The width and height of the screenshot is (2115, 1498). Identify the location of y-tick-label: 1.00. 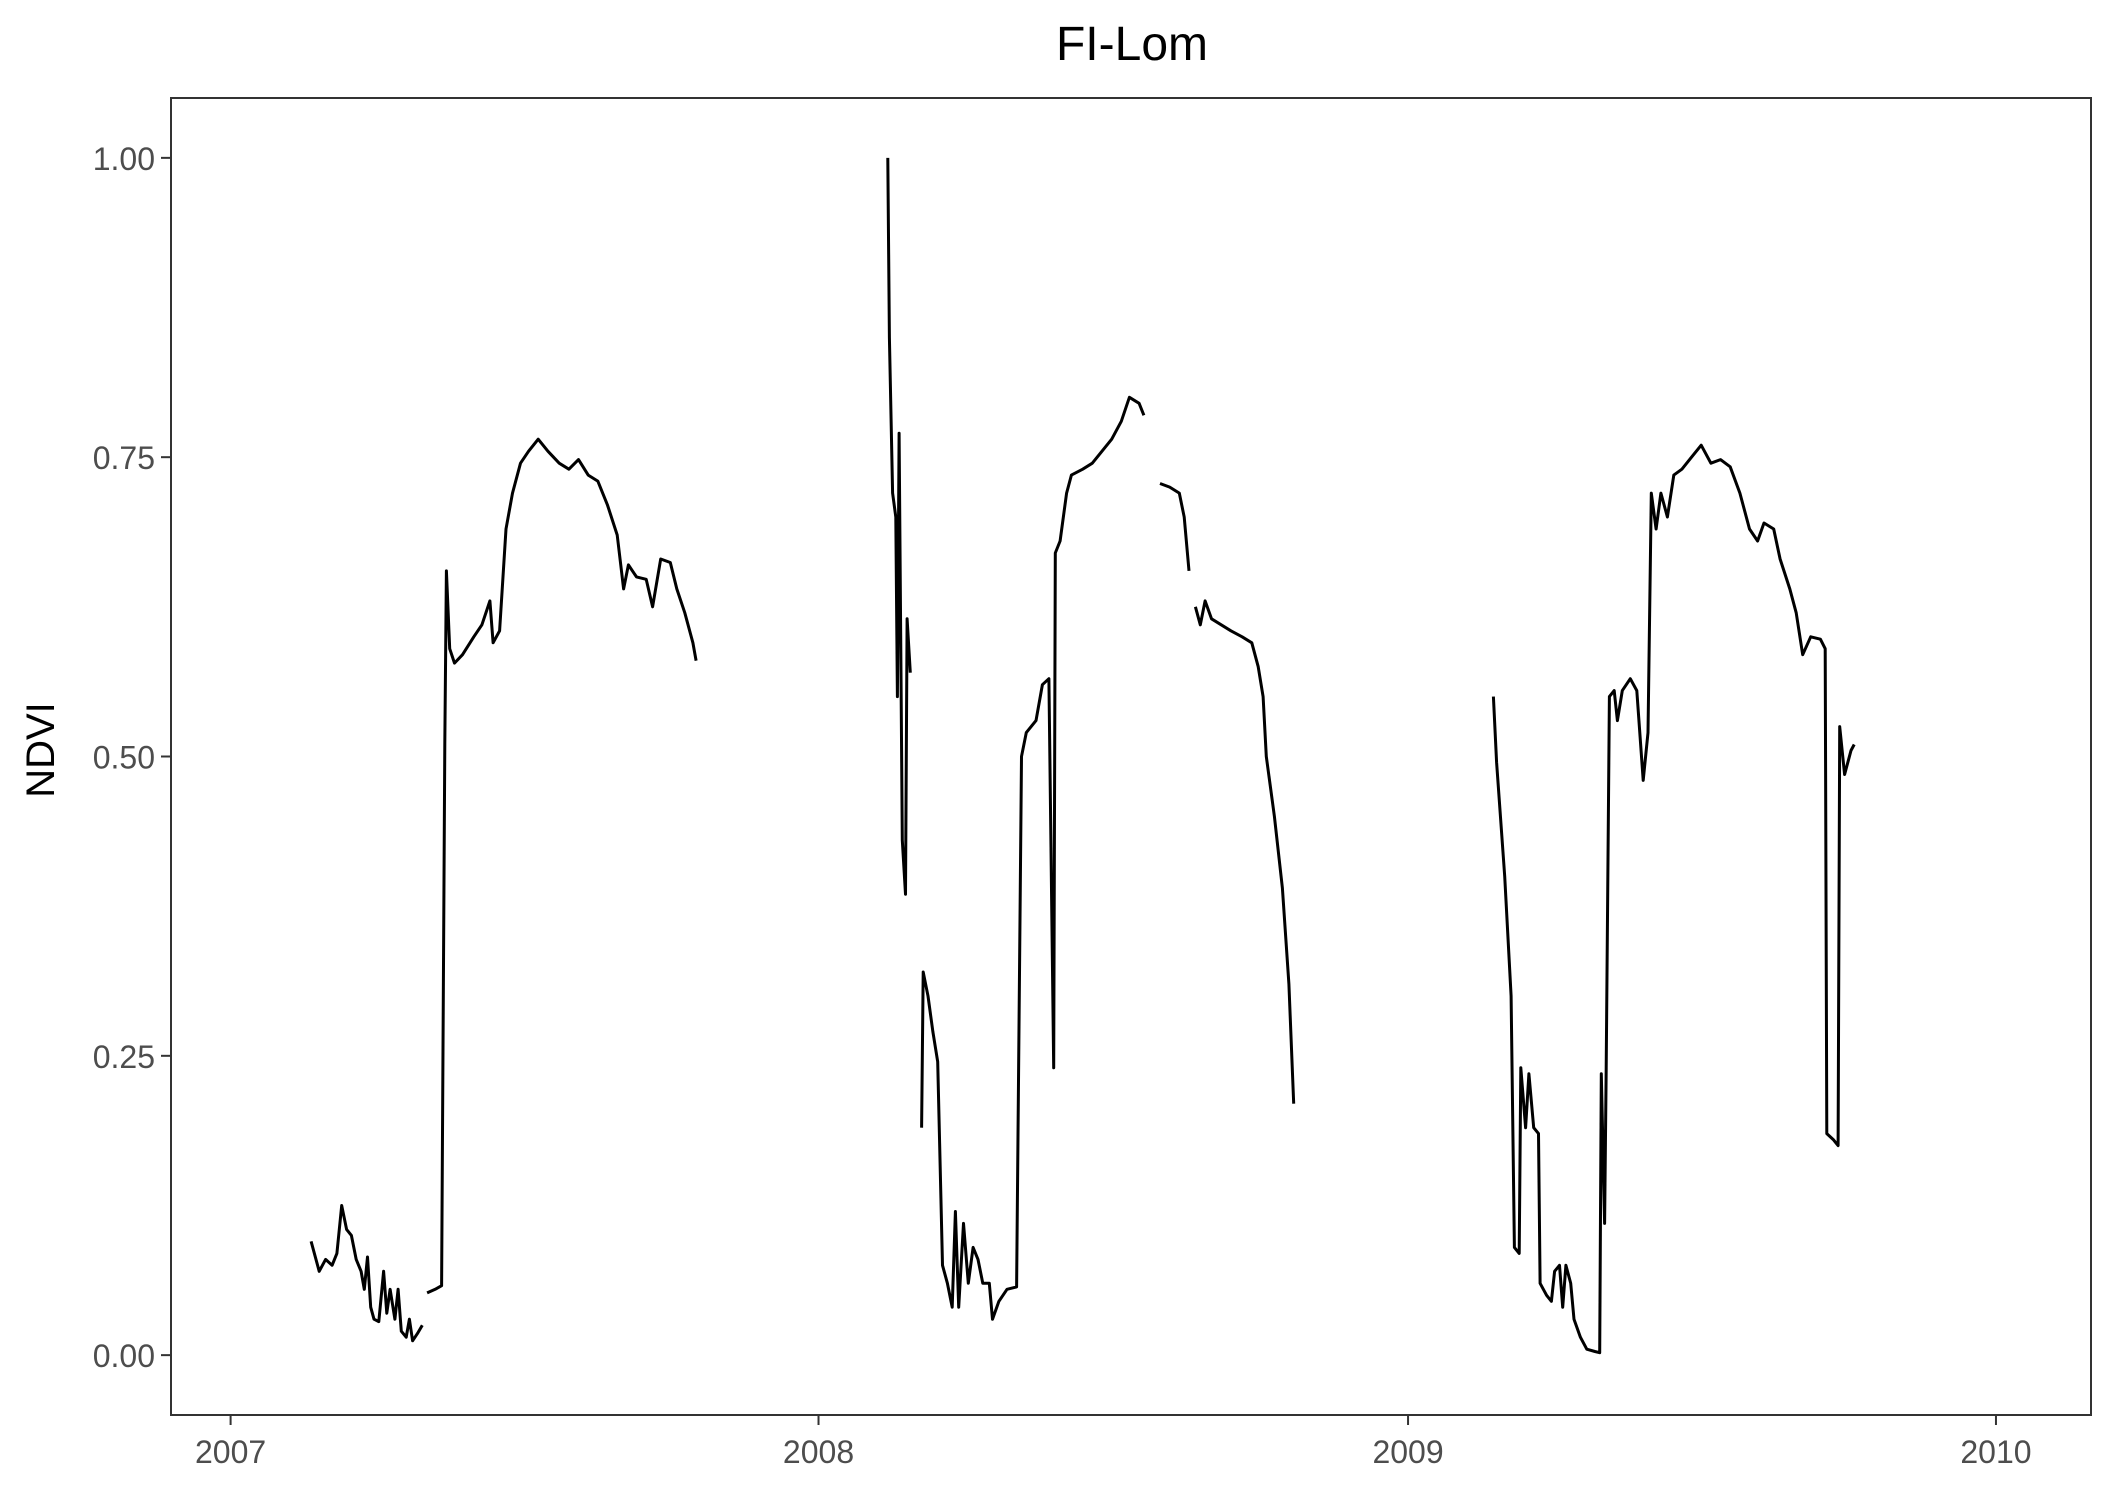
(124, 159).